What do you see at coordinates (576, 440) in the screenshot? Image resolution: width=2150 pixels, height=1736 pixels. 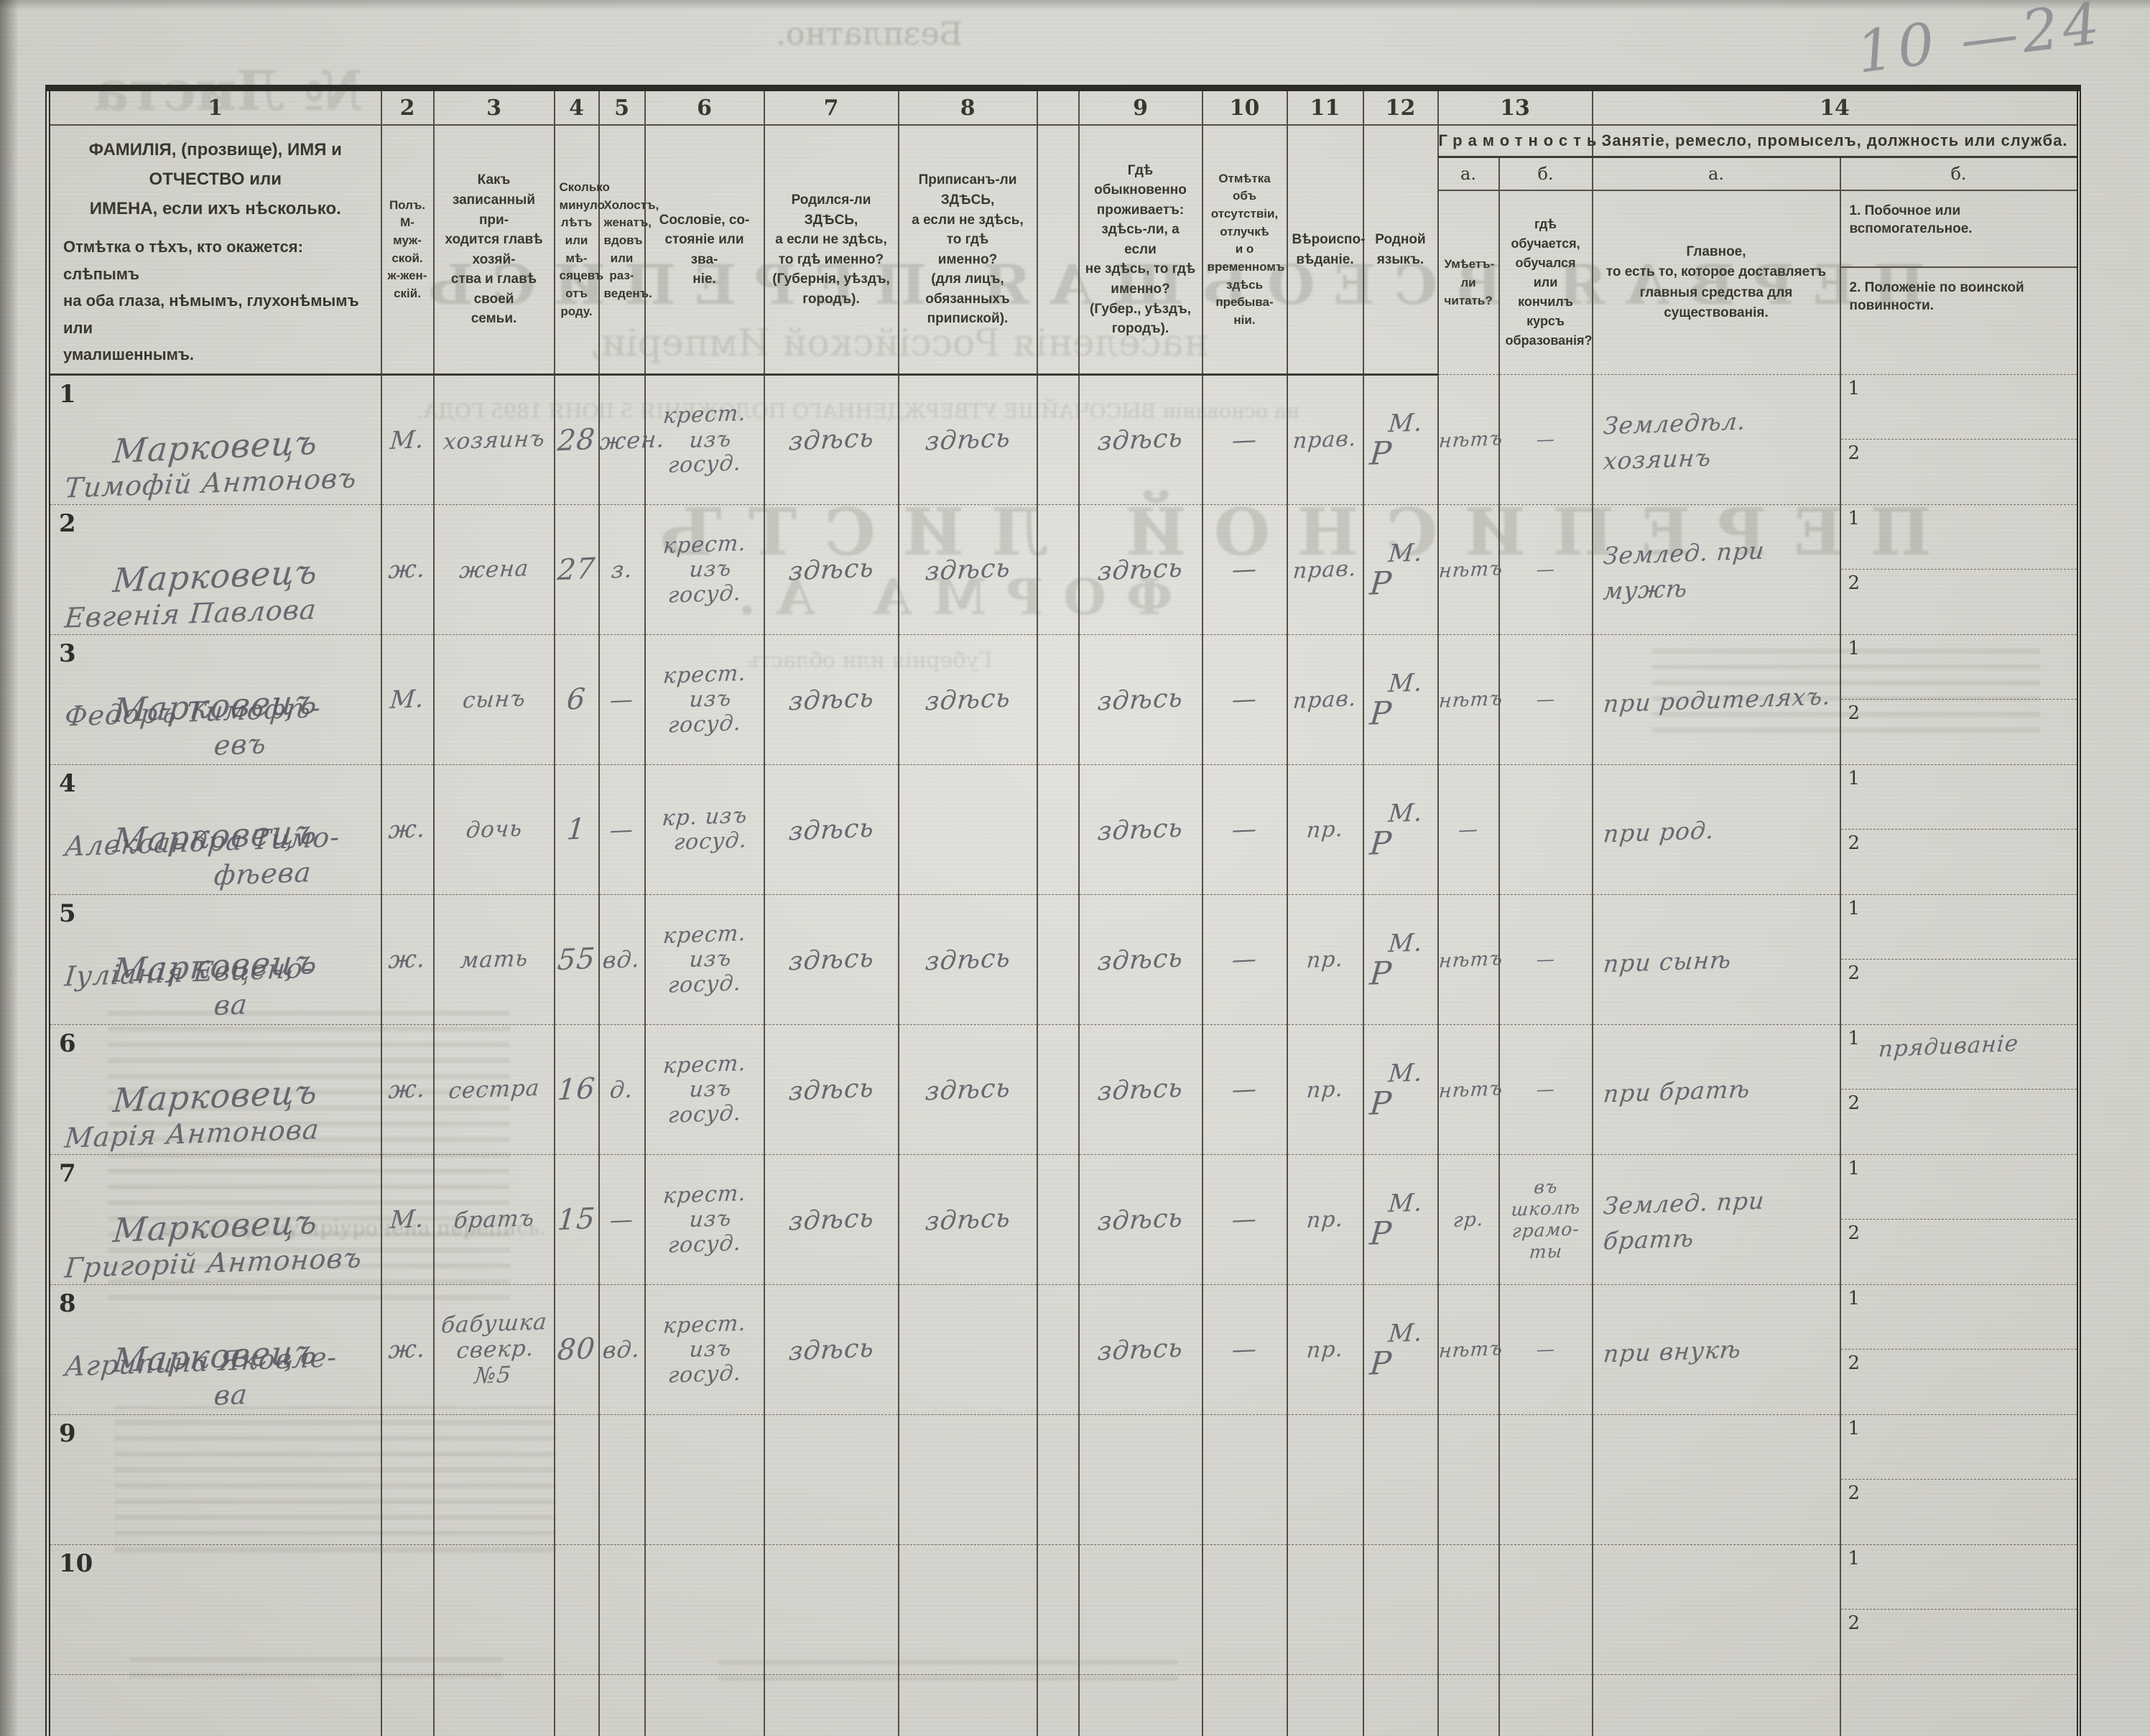 I see `cell-age: 28` at bounding box center [576, 440].